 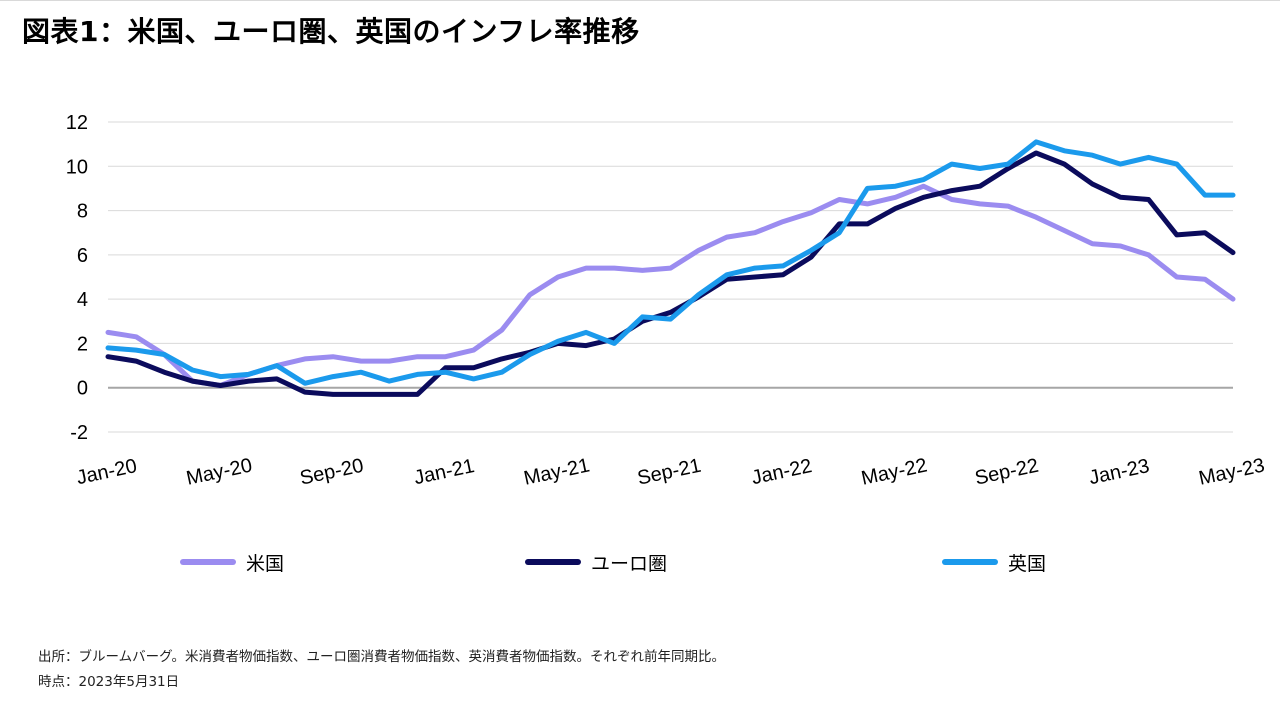 What do you see at coordinates (970, 562) in the screenshot?
I see `legend-swatch-uk` at bounding box center [970, 562].